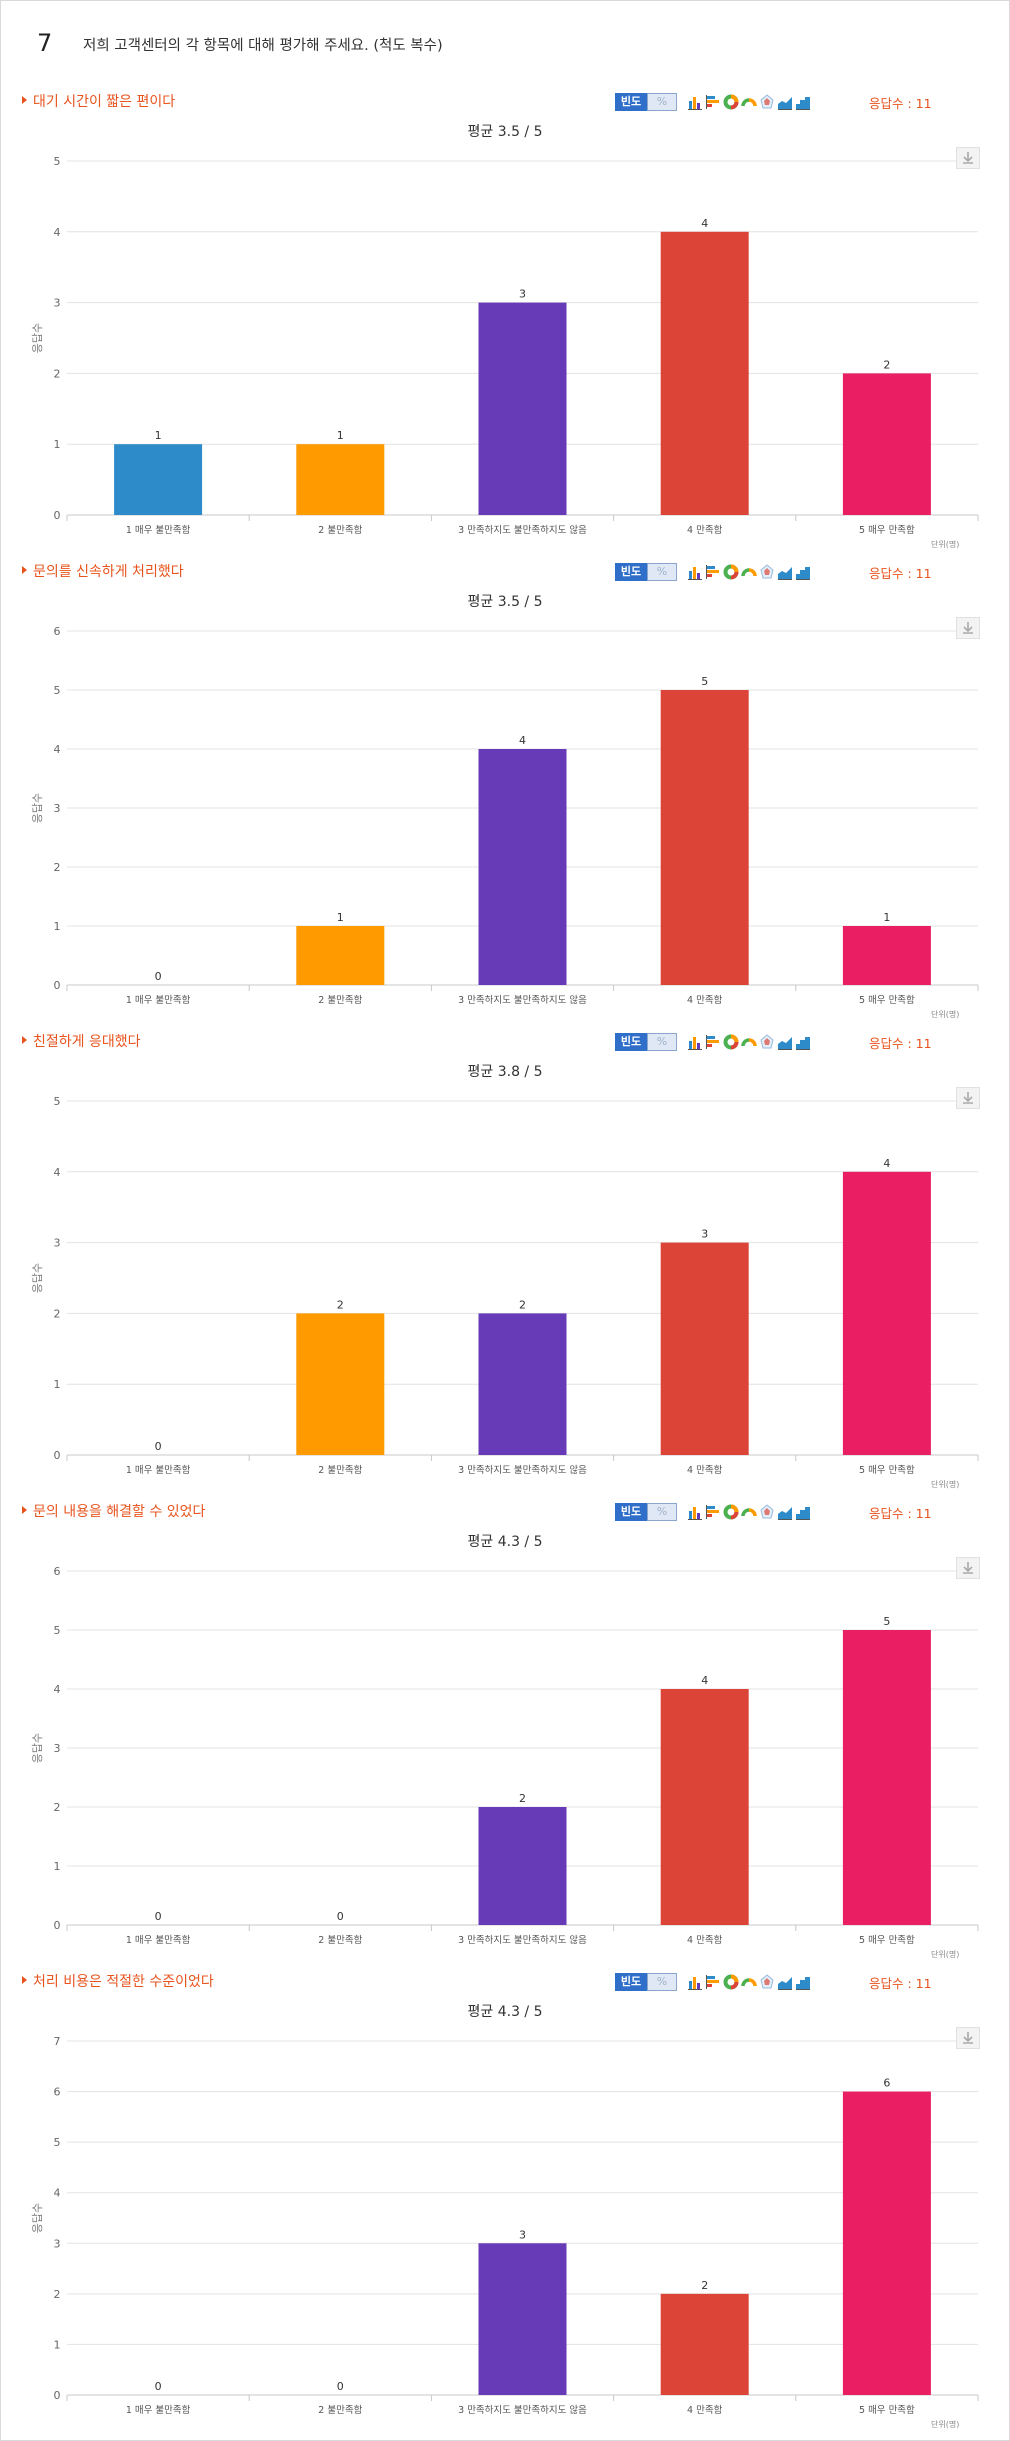 The height and width of the screenshot is (2441, 1010). Describe the element at coordinates (886, 1163) in the screenshot. I see `bar-value-label: 4` at that location.